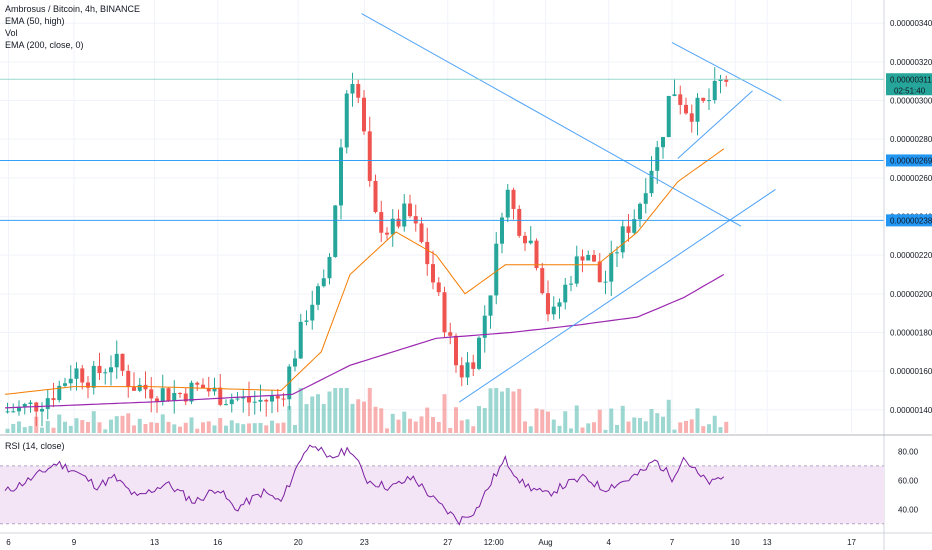 Image resolution: width=932 pixels, height=550 pixels. Describe the element at coordinates (911, 178) in the screenshot. I see `y-tick-label: 0.00000260` at that location.